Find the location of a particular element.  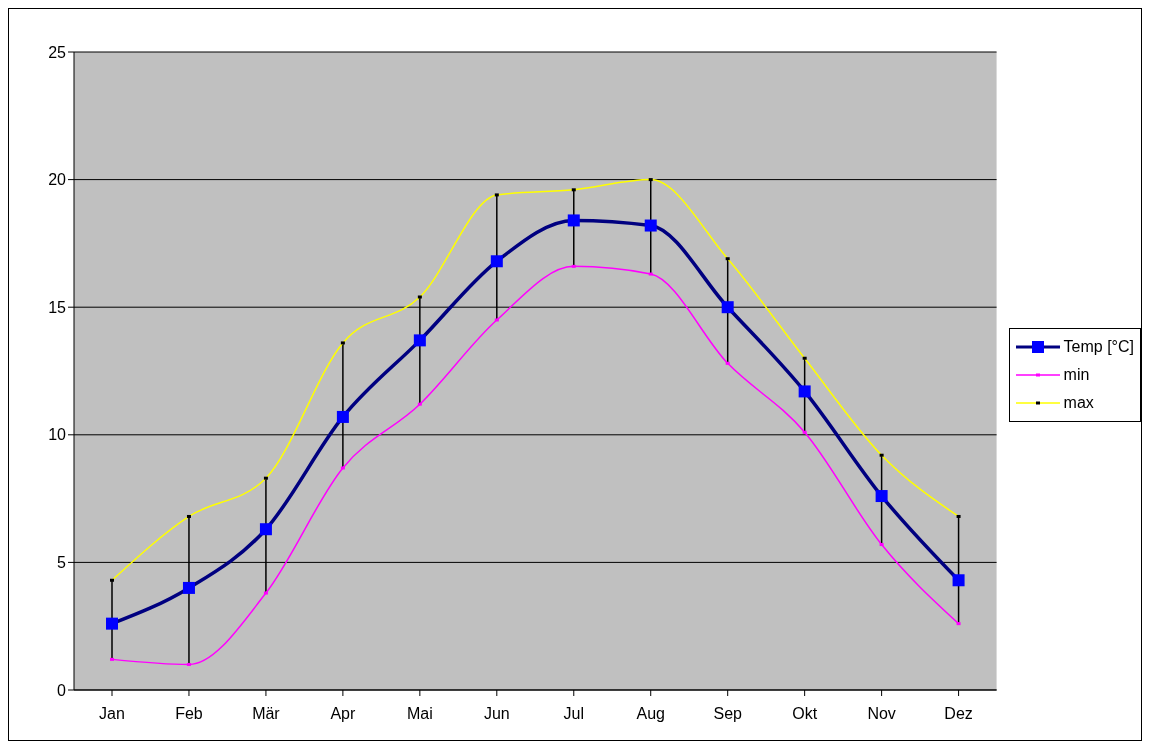

x-tick-label: Feb is located at coordinates (189, 714).